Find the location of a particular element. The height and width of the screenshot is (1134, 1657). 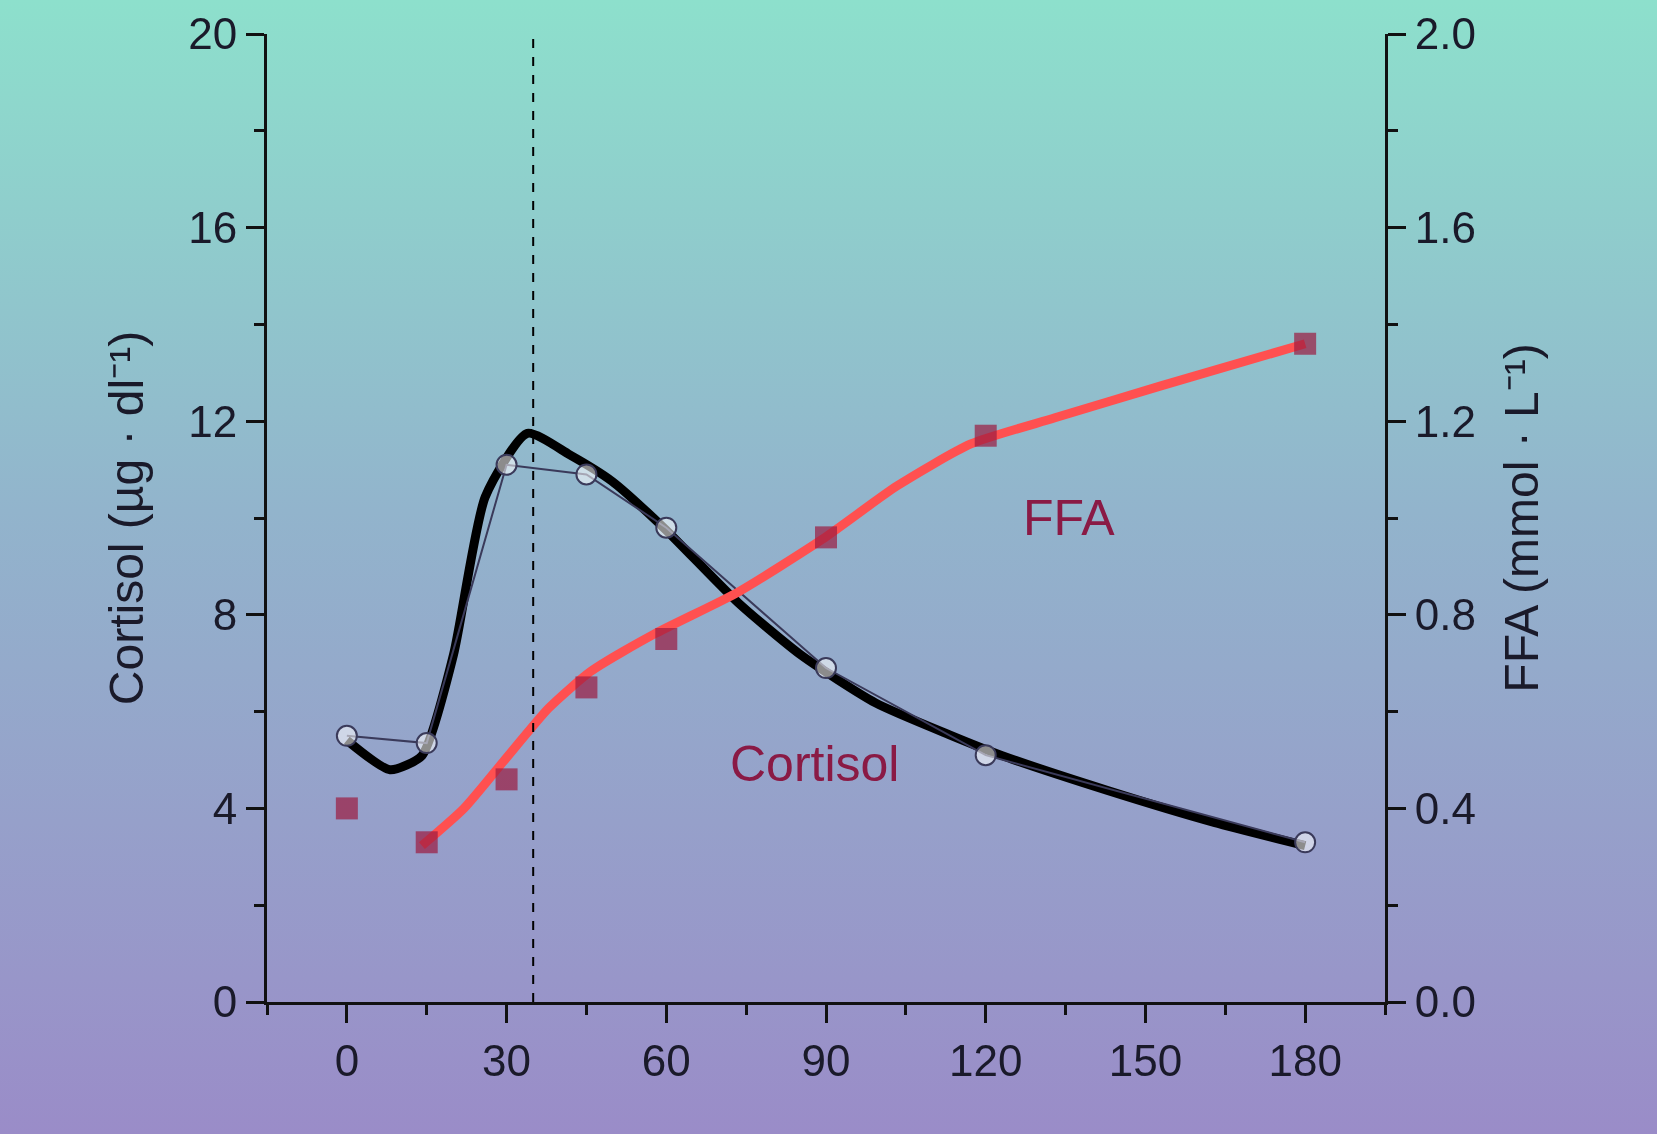

y-tick-label: 0 is located at coordinates (225, 1002).